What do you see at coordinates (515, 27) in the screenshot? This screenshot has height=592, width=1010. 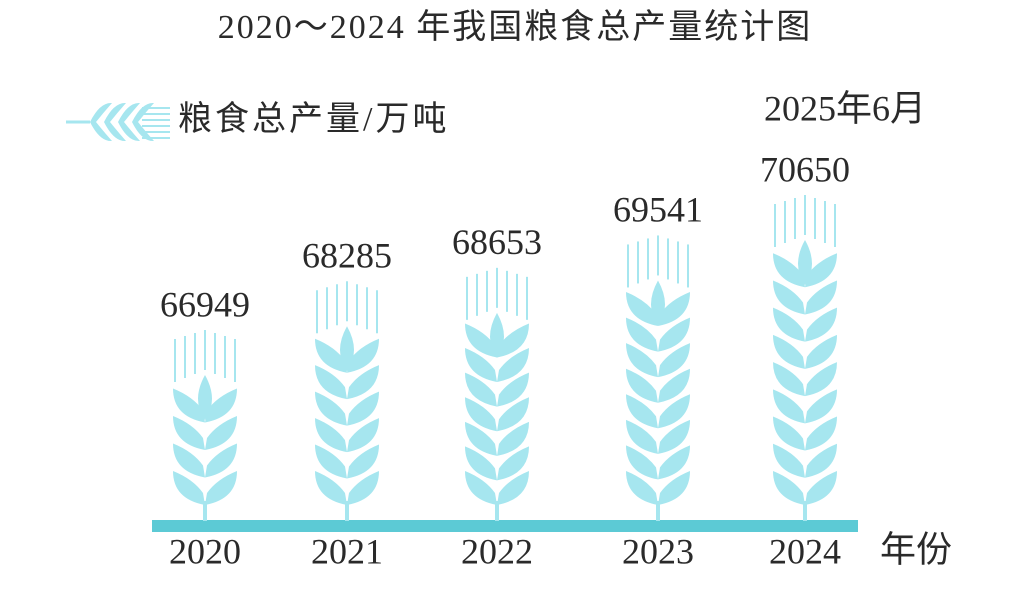 I see `chart-title: 2020～2024 年我国粮食总产量统计图` at bounding box center [515, 27].